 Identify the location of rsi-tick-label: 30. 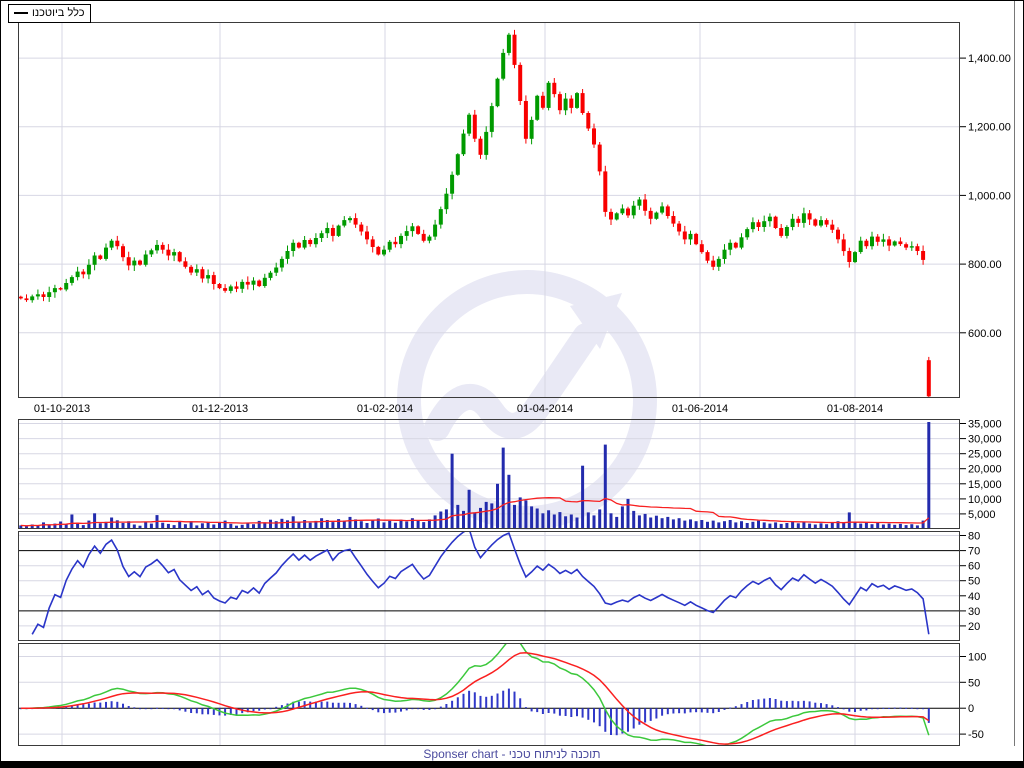
(974, 612).